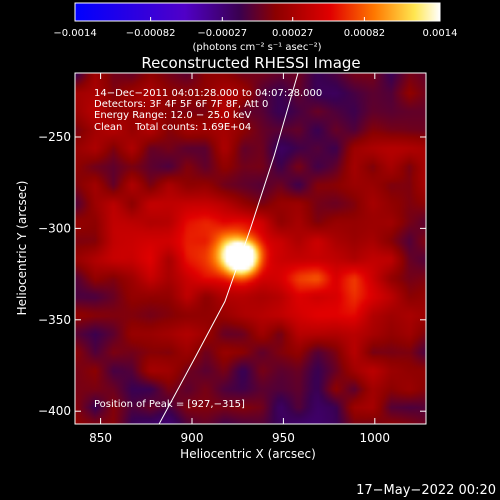 This screenshot has height=500, width=500. I want to click on y-axis-label: Heliocentric Y (arcsec), so click(22, 248).